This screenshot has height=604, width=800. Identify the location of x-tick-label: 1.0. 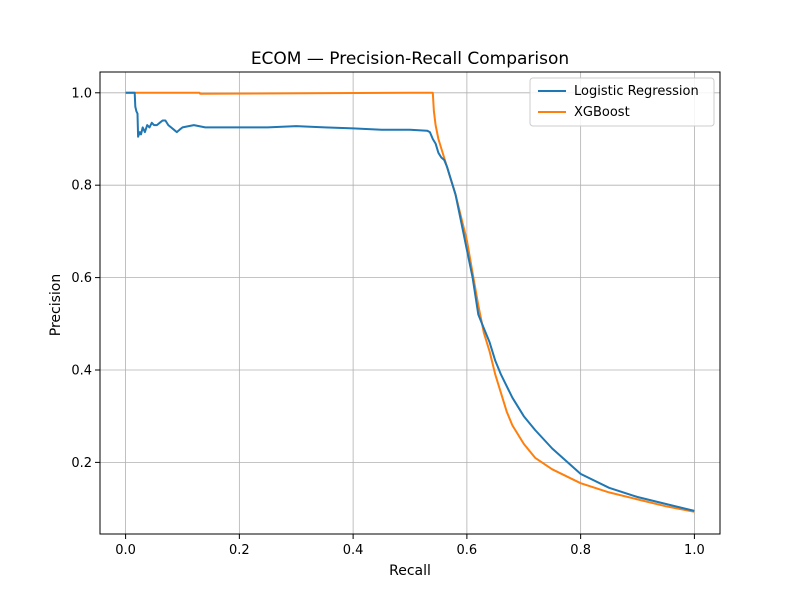
(694, 550).